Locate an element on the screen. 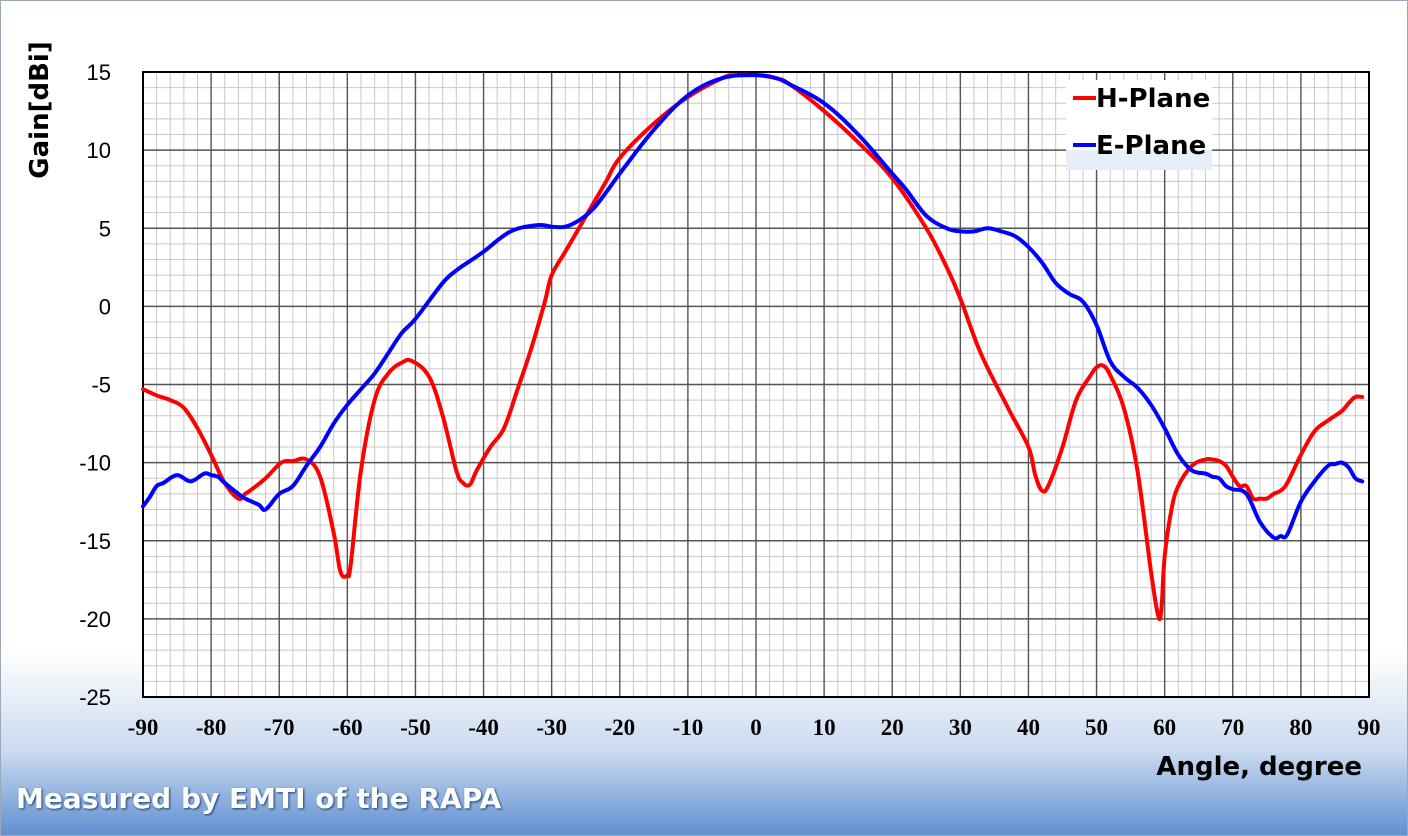  y-tick-label: -15 is located at coordinates (95, 541).